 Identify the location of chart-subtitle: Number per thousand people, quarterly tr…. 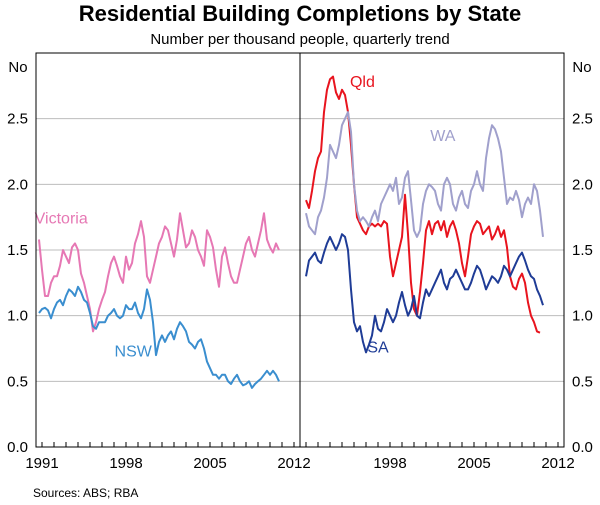
(299, 39).